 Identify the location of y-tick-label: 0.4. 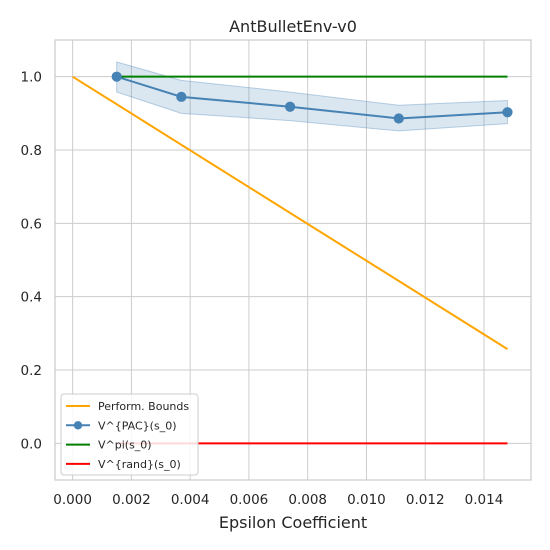
(31, 298).